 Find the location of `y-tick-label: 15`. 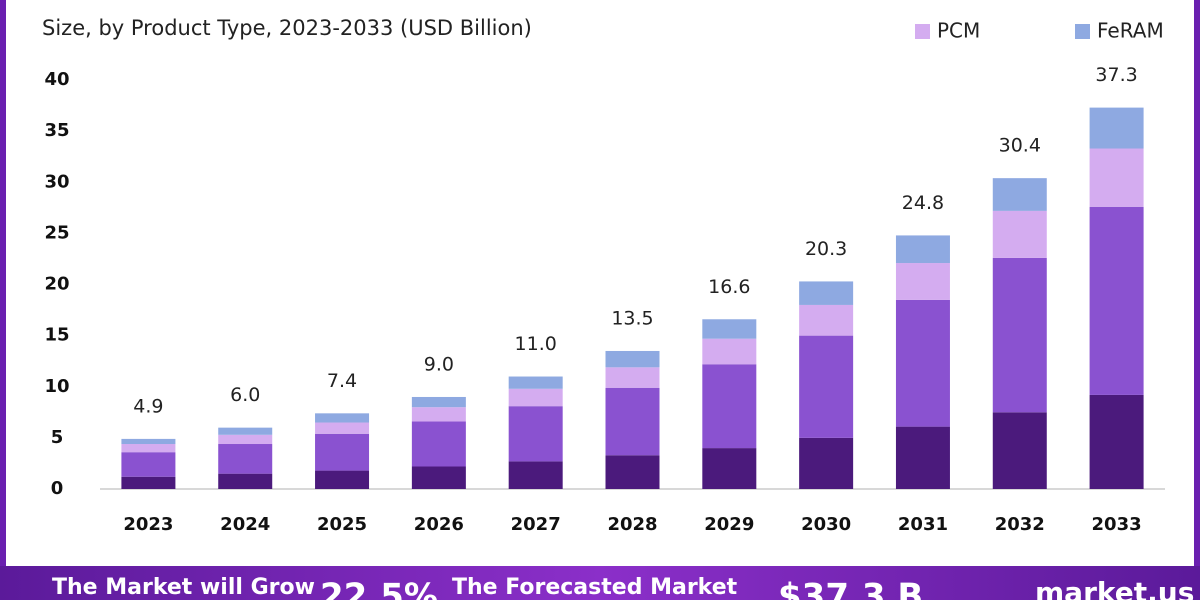

y-tick-label: 15 is located at coordinates (56, 335).